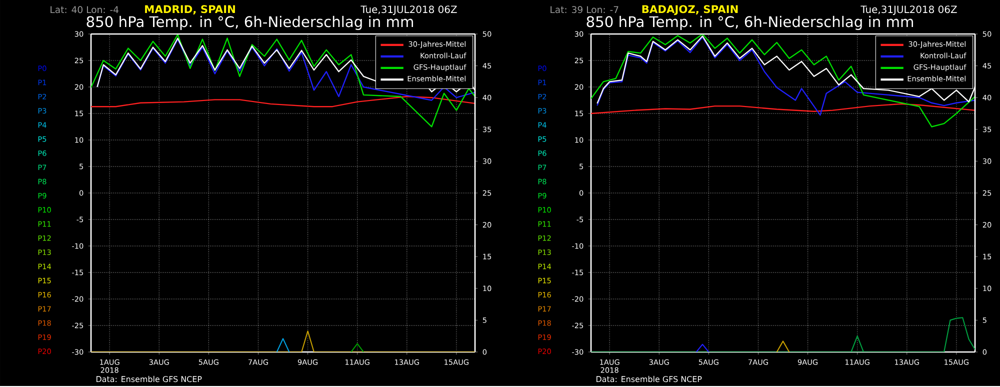 The width and height of the screenshot is (1000, 387). What do you see at coordinates (584, 10) in the screenshot?
I see `text: Lat: 39 Lon: -7` at bounding box center [584, 10].